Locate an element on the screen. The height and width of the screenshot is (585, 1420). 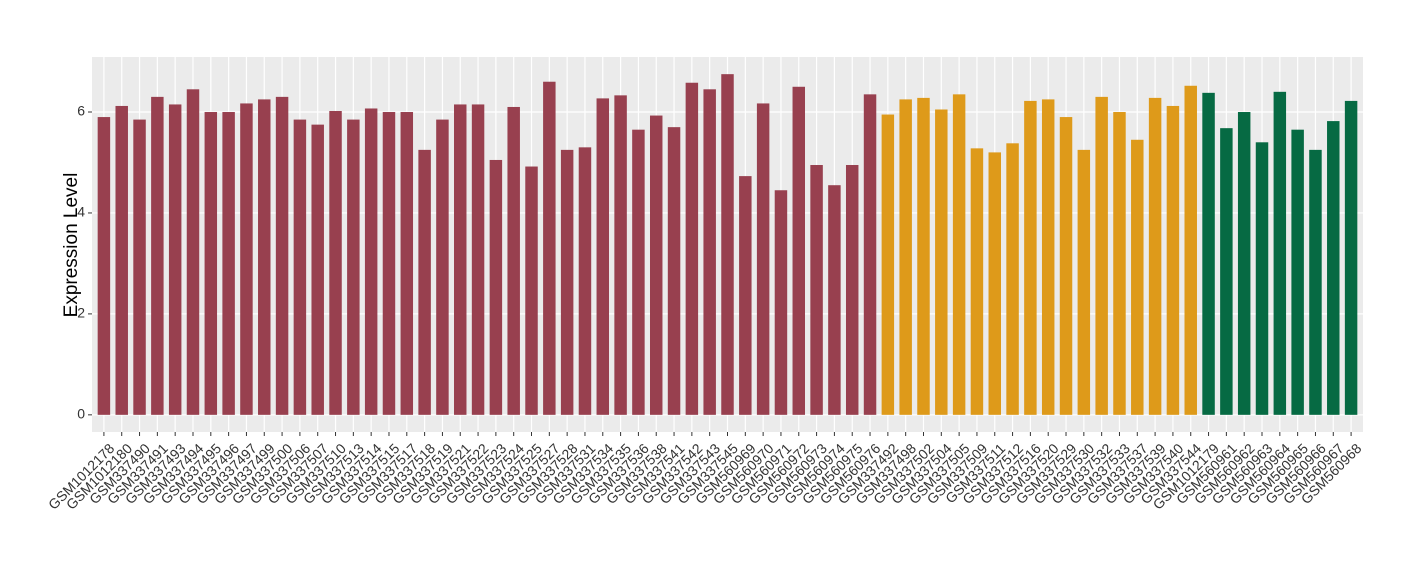
y-axis-title: Expression Level is located at coordinates (71, 245).